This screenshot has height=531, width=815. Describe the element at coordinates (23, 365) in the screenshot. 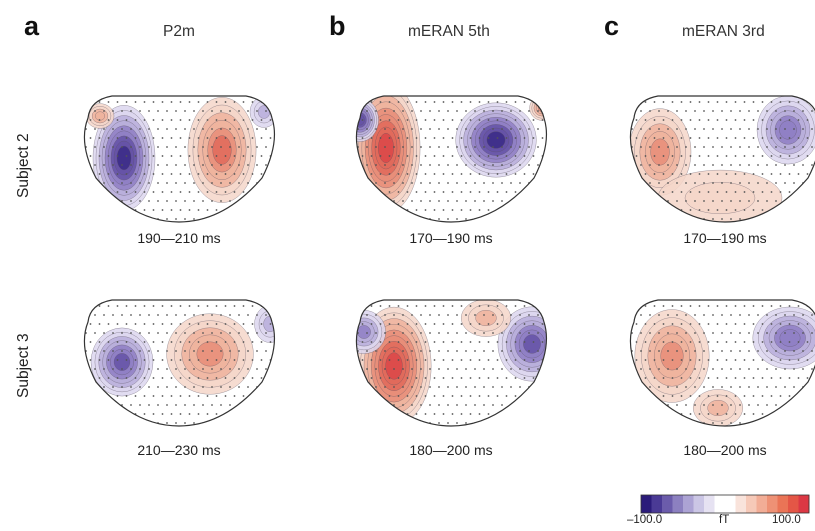

I see `row-label-subject-3: Subject 3` at that location.